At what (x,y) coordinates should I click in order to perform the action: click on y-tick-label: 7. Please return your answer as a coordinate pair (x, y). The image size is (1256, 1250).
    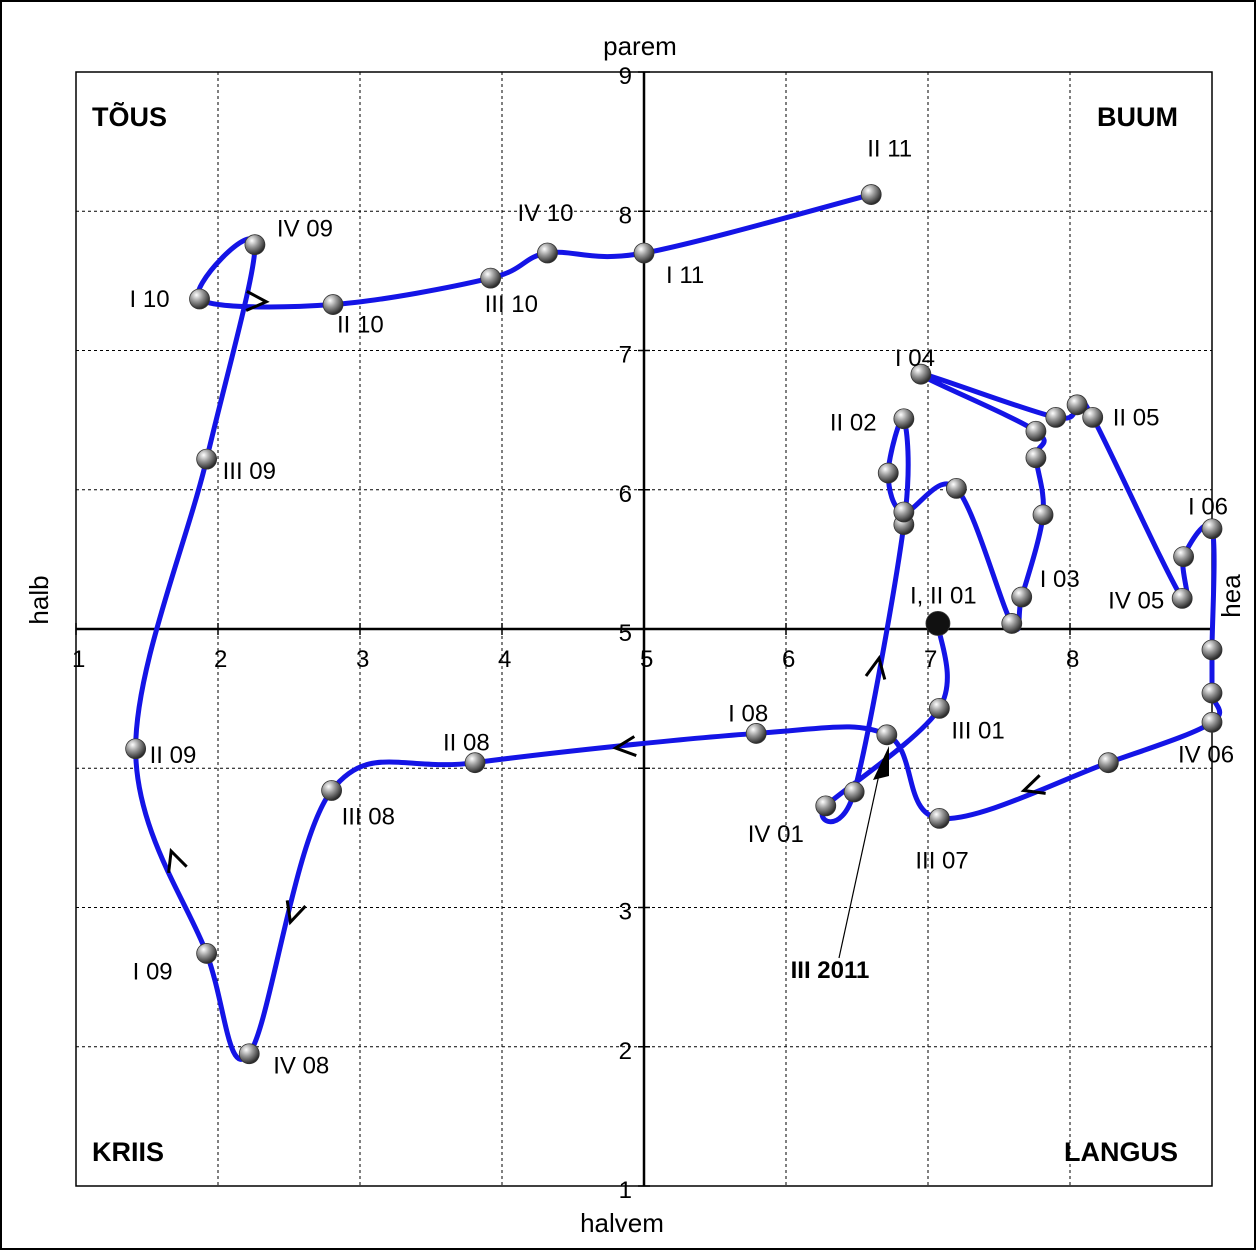
    Looking at the image, I should click on (625, 355).